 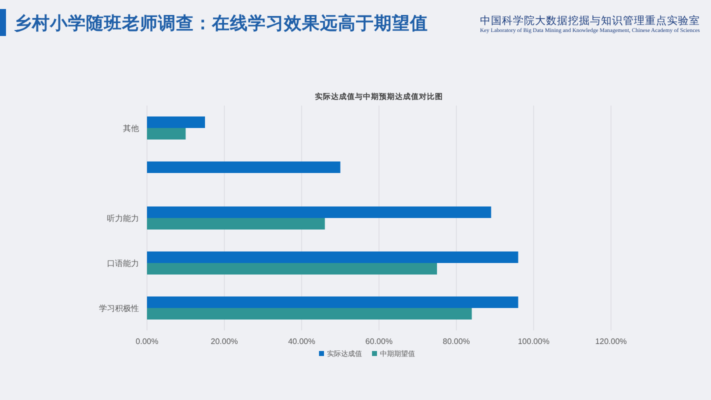 What do you see at coordinates (590, 20) in the screenshot?
I see `text: 中国科学院大数据挖掘与知识管理重点实验室` at bounding box center [590, 20].